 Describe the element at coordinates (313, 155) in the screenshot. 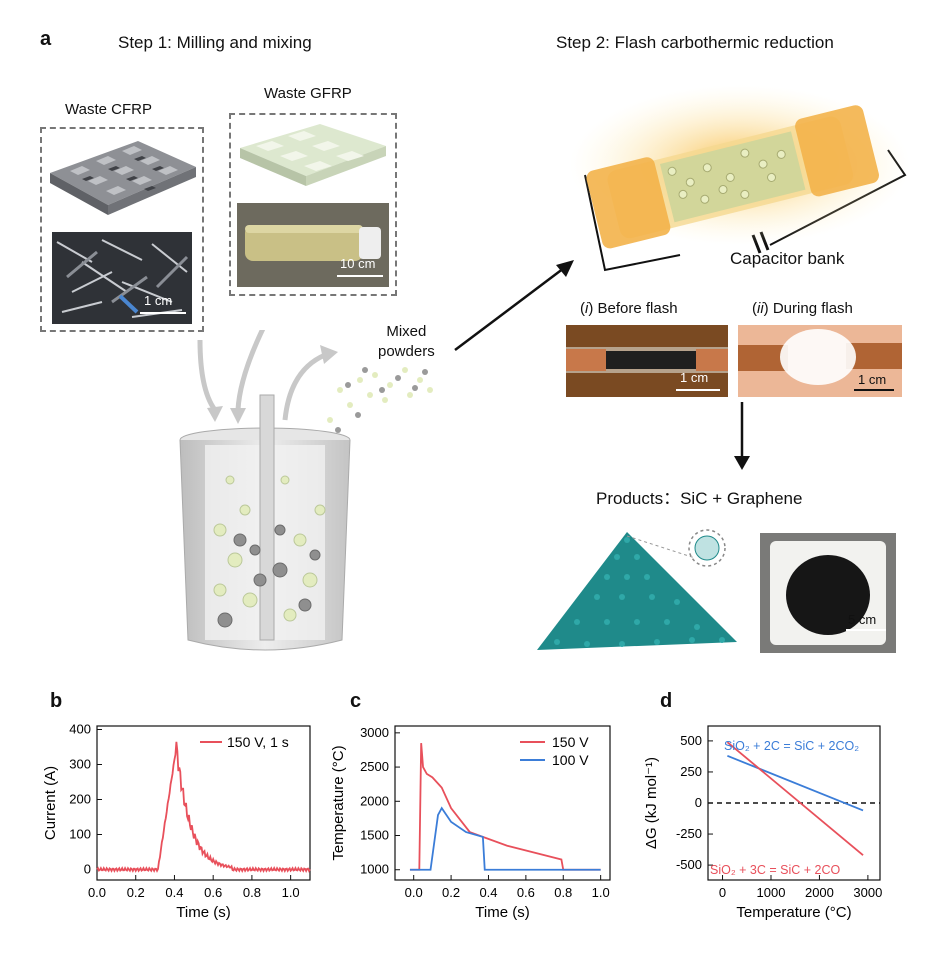

I see `gfrp-weave-image` at that location.